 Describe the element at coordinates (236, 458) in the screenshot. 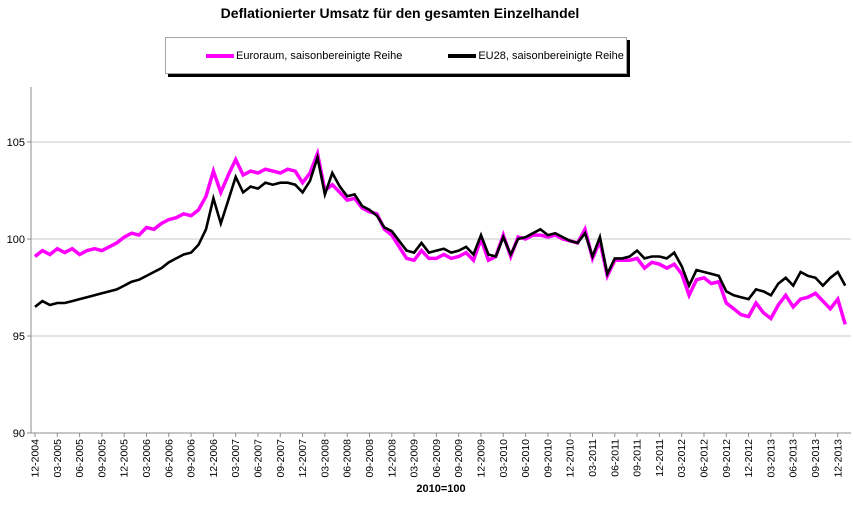

I see `x-tick-label: 03-2007` at that location.